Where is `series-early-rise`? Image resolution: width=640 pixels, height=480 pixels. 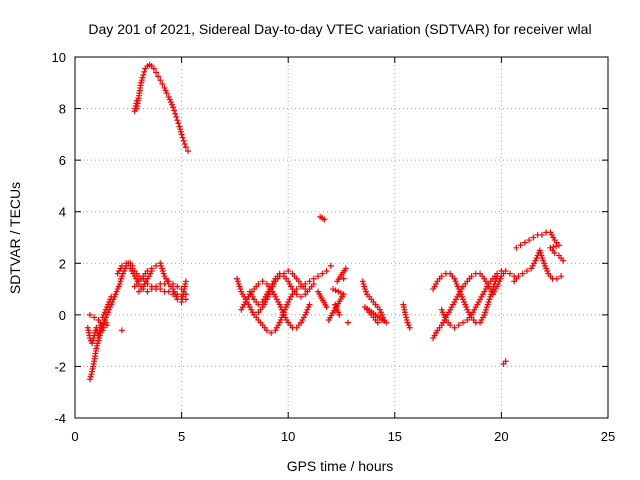
series-early-rise is located at coordinates (111, 321).